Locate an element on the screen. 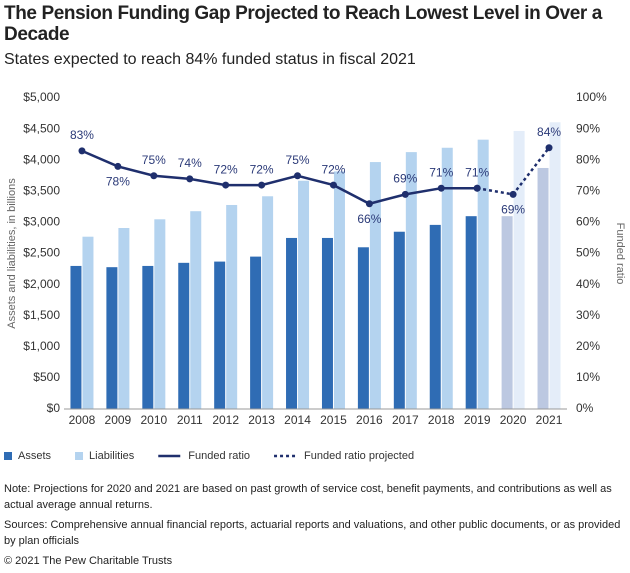 This screenshot has height=573, width=630. data-label: 66% is located at coordinates (369, 219).